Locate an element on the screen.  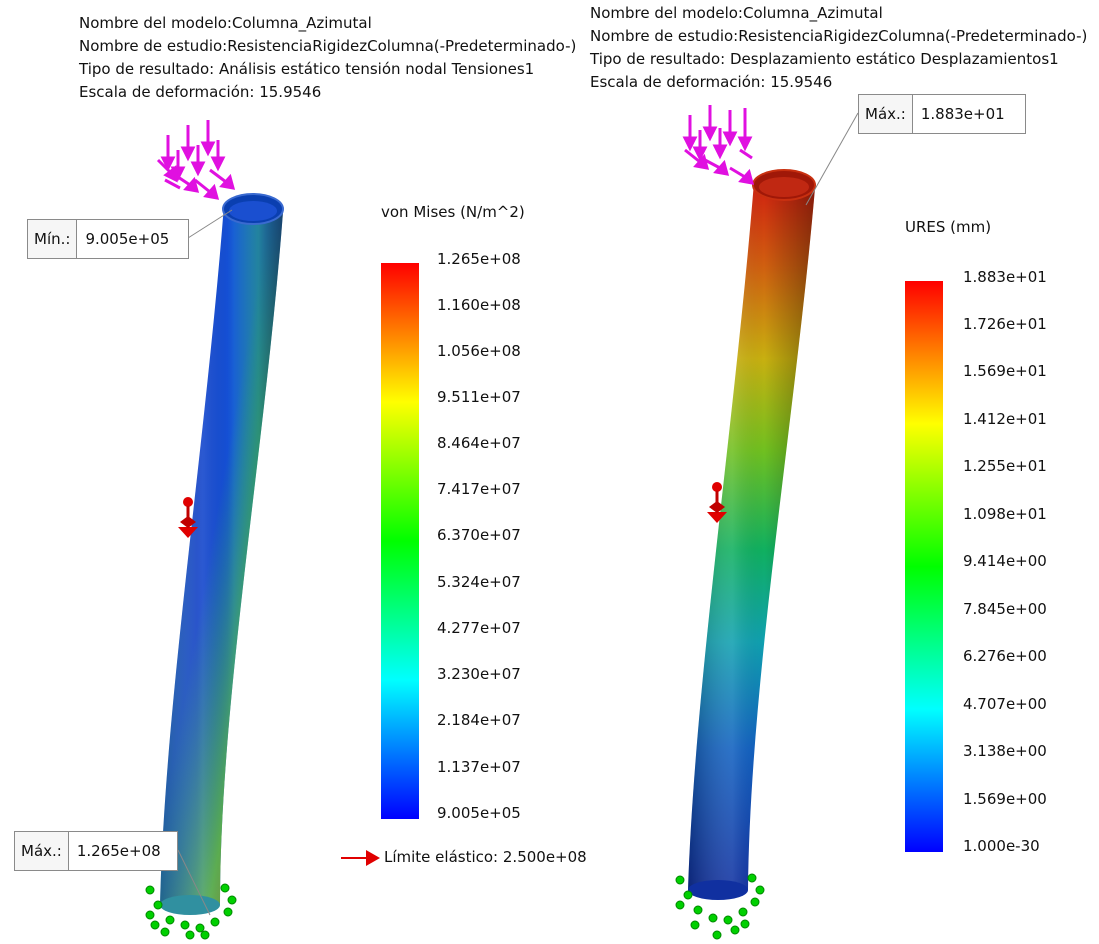
tick-label: 1.255e+01 is located at coordinates (1005, 466).